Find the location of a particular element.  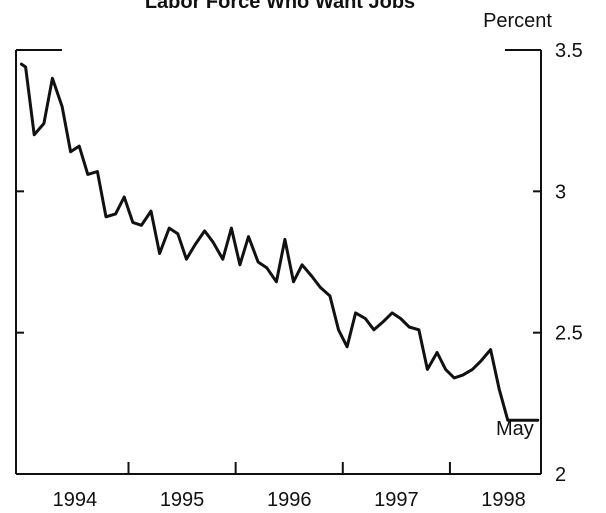

x-tick-label-1995: 1995 is located at coordinates (182, 500).